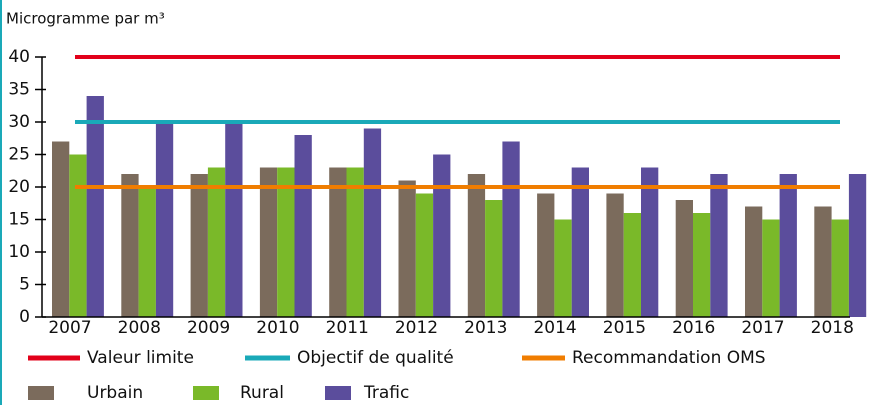 Image resolution: width=872 pixels, height=405 pixels. Describe the element at coordinates (19, 252) in the screenshot. I see `y-tick-label: 10` at that location.